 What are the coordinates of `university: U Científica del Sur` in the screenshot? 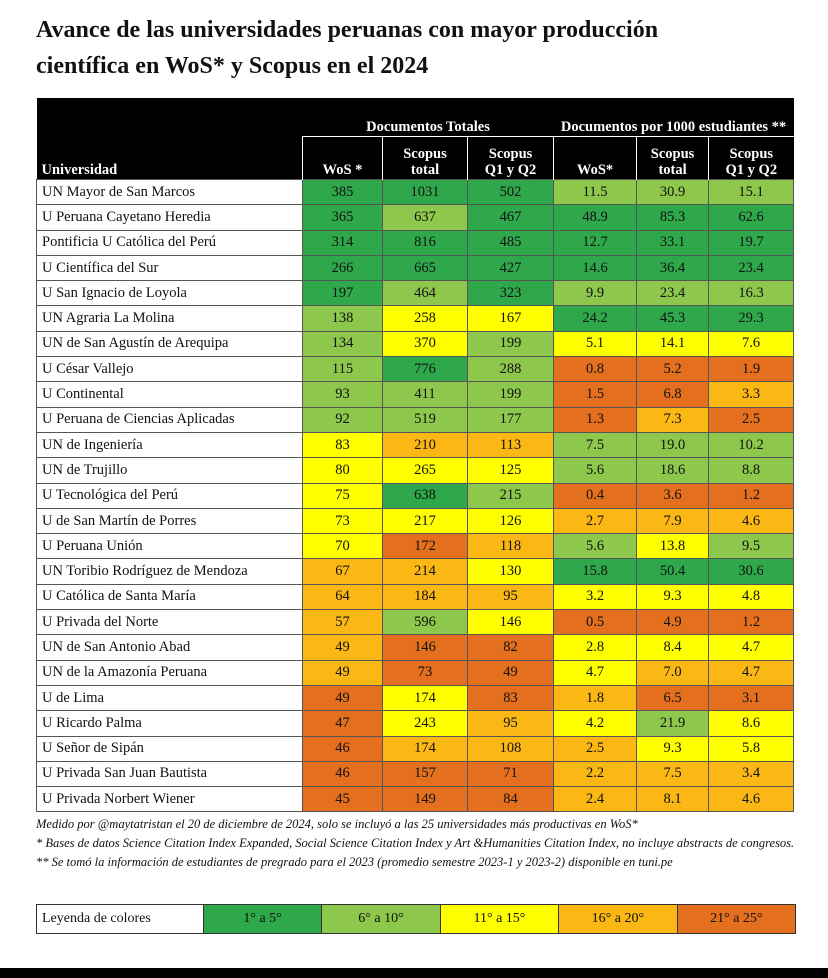 It's located at (169, 268).